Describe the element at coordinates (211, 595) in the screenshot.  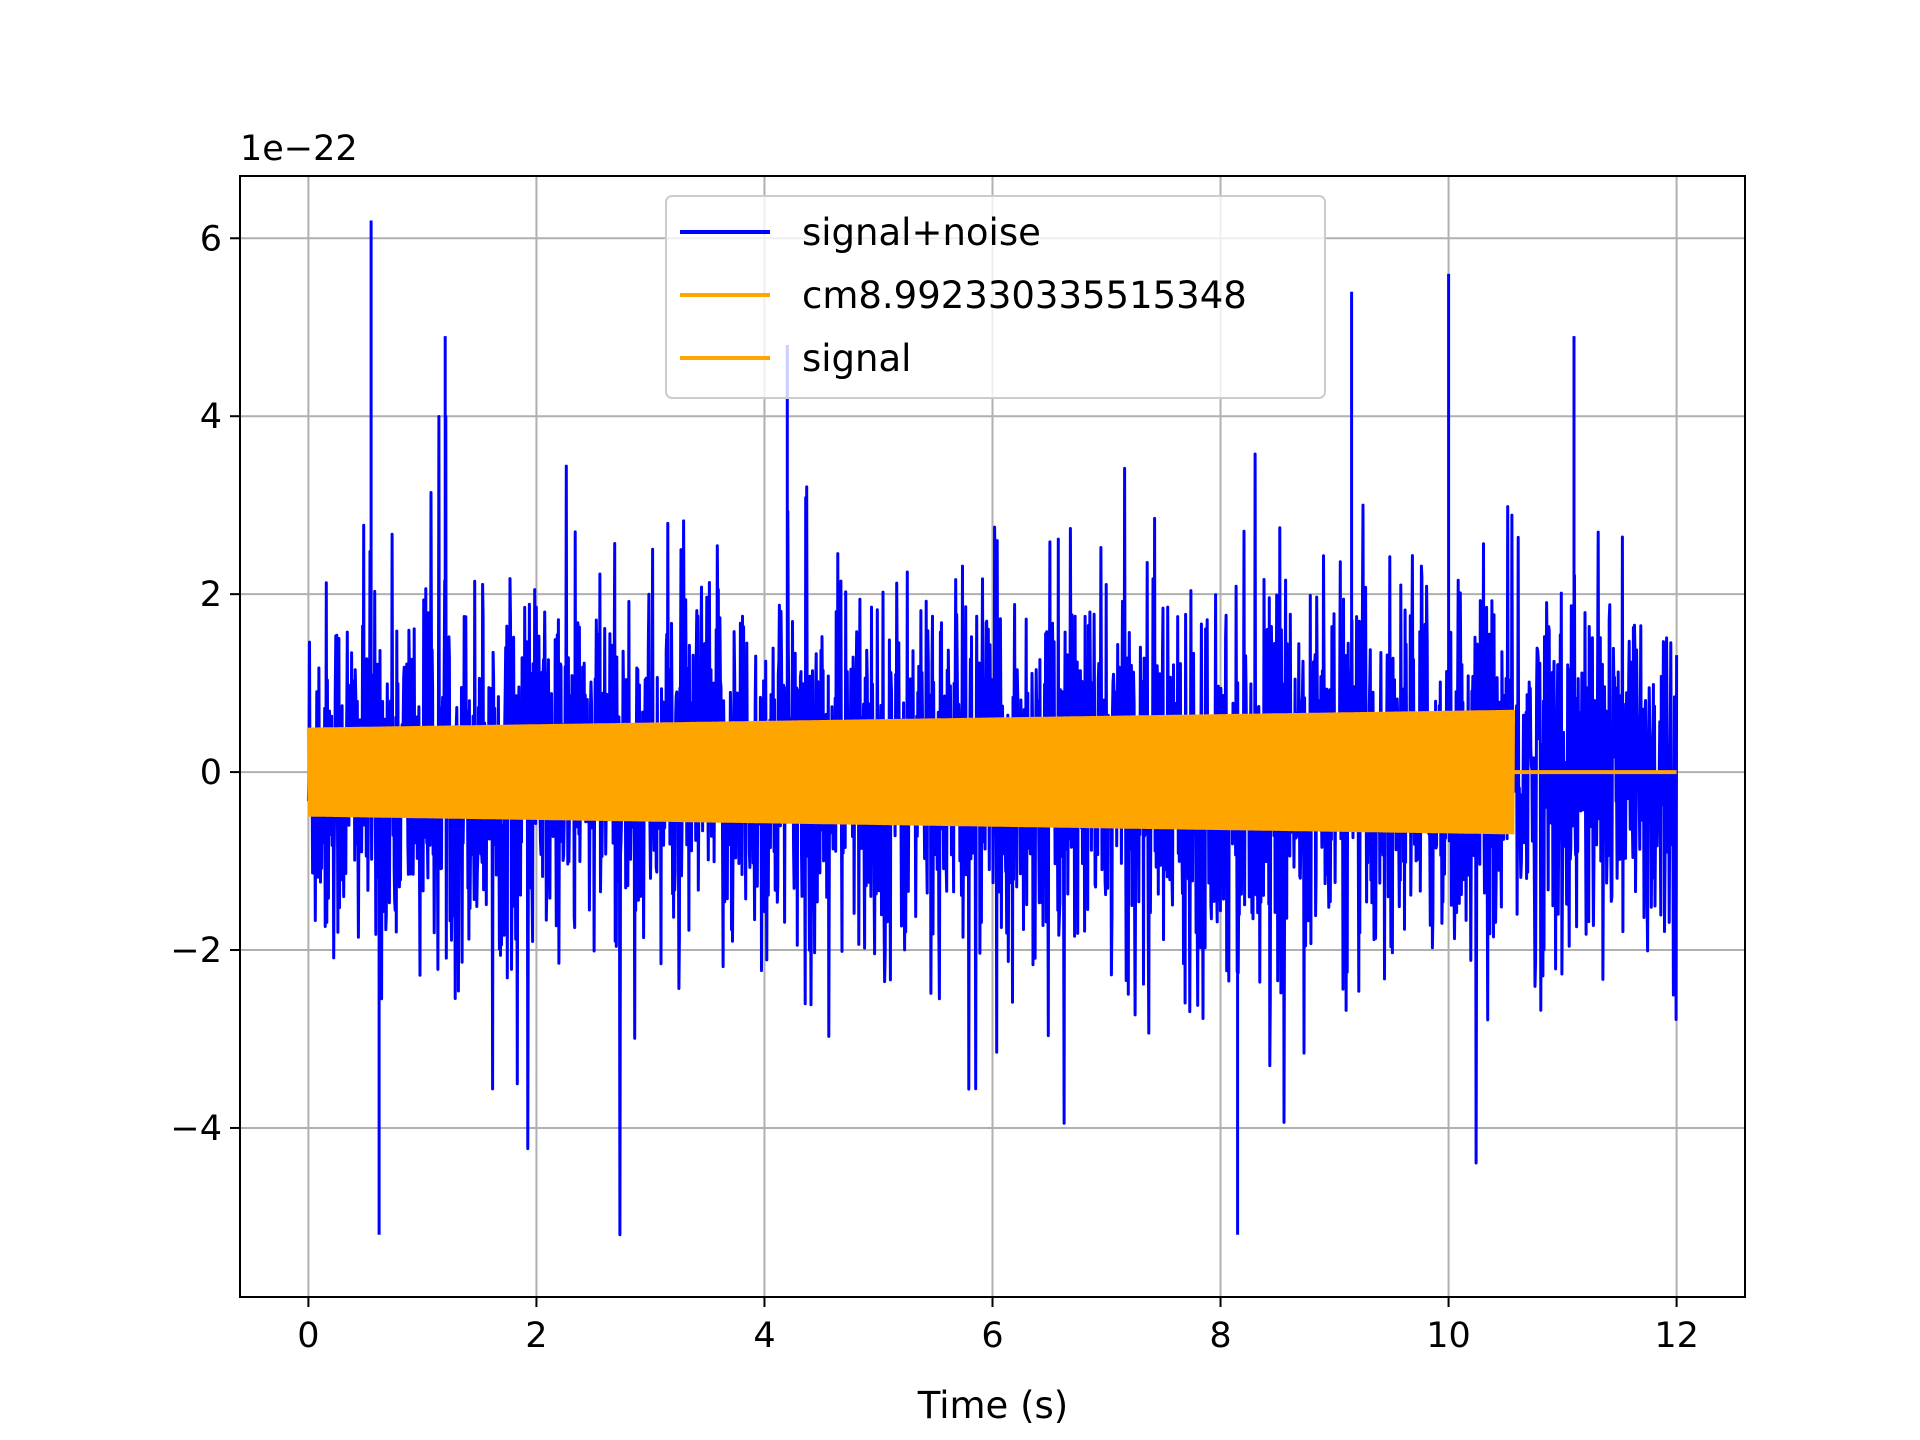
I see `y-tick-label: 2` at that location.